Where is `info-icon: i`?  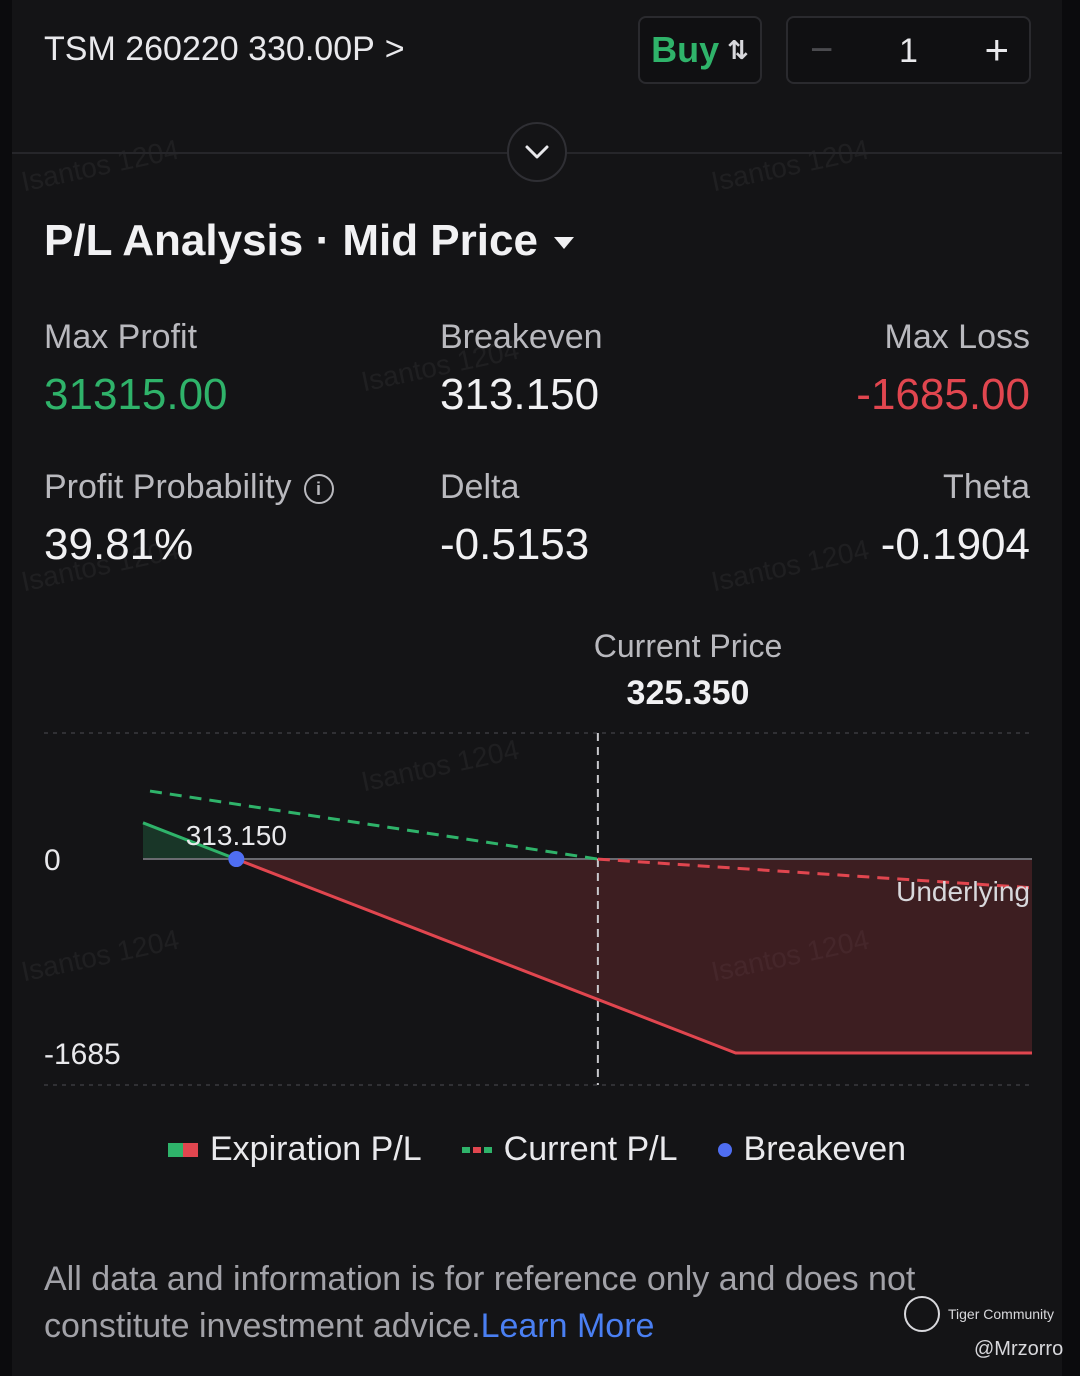
info-icon: i is located at coordinates (318, 489).